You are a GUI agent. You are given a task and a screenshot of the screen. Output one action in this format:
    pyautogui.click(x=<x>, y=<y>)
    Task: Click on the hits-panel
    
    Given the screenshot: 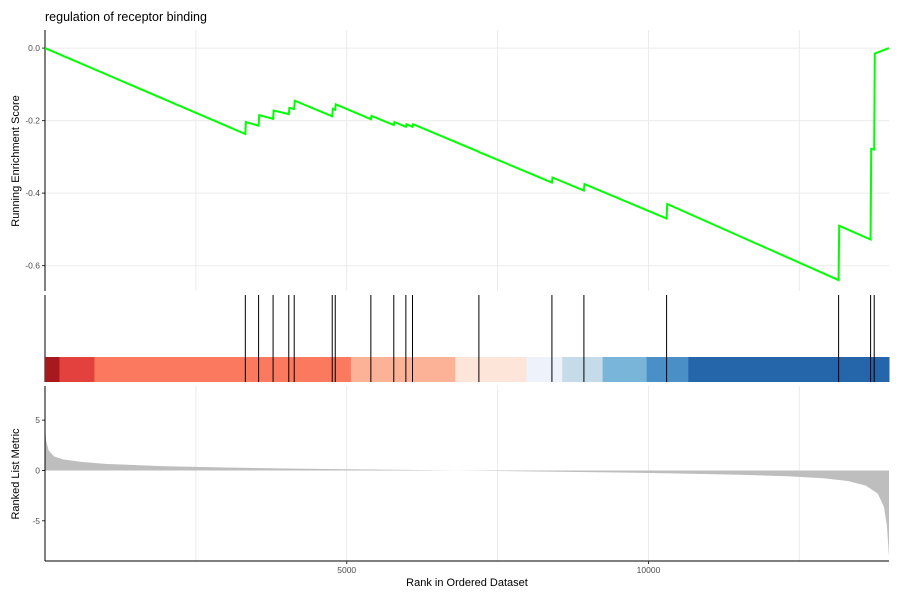 What is the action you would take?
    pyautogui.click(x=467, y=338)
    